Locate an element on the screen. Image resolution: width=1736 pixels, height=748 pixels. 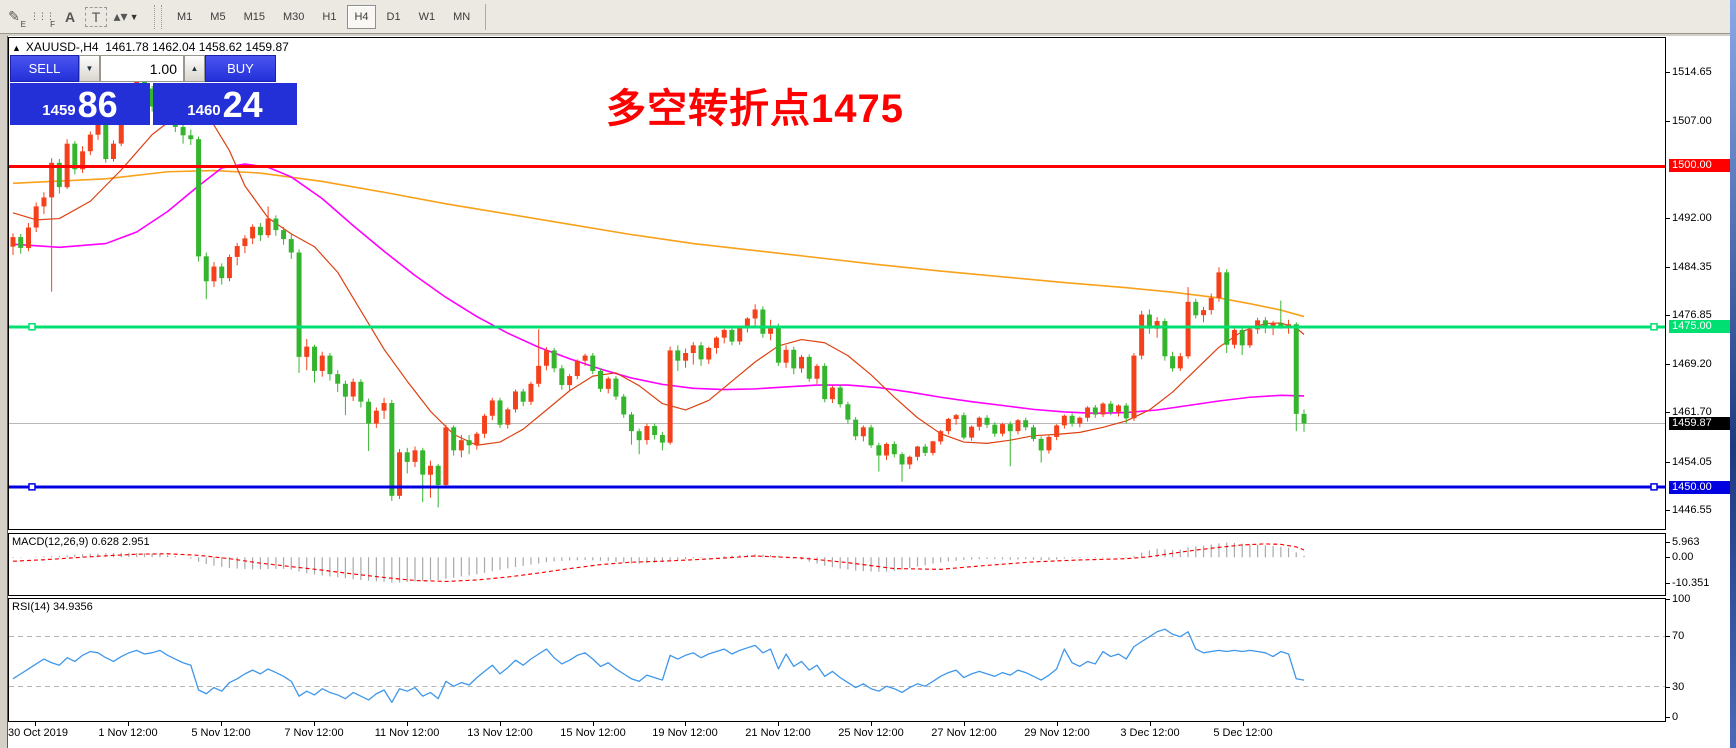
buy-price-stem: 1460 is located at coordinates (204, 110).